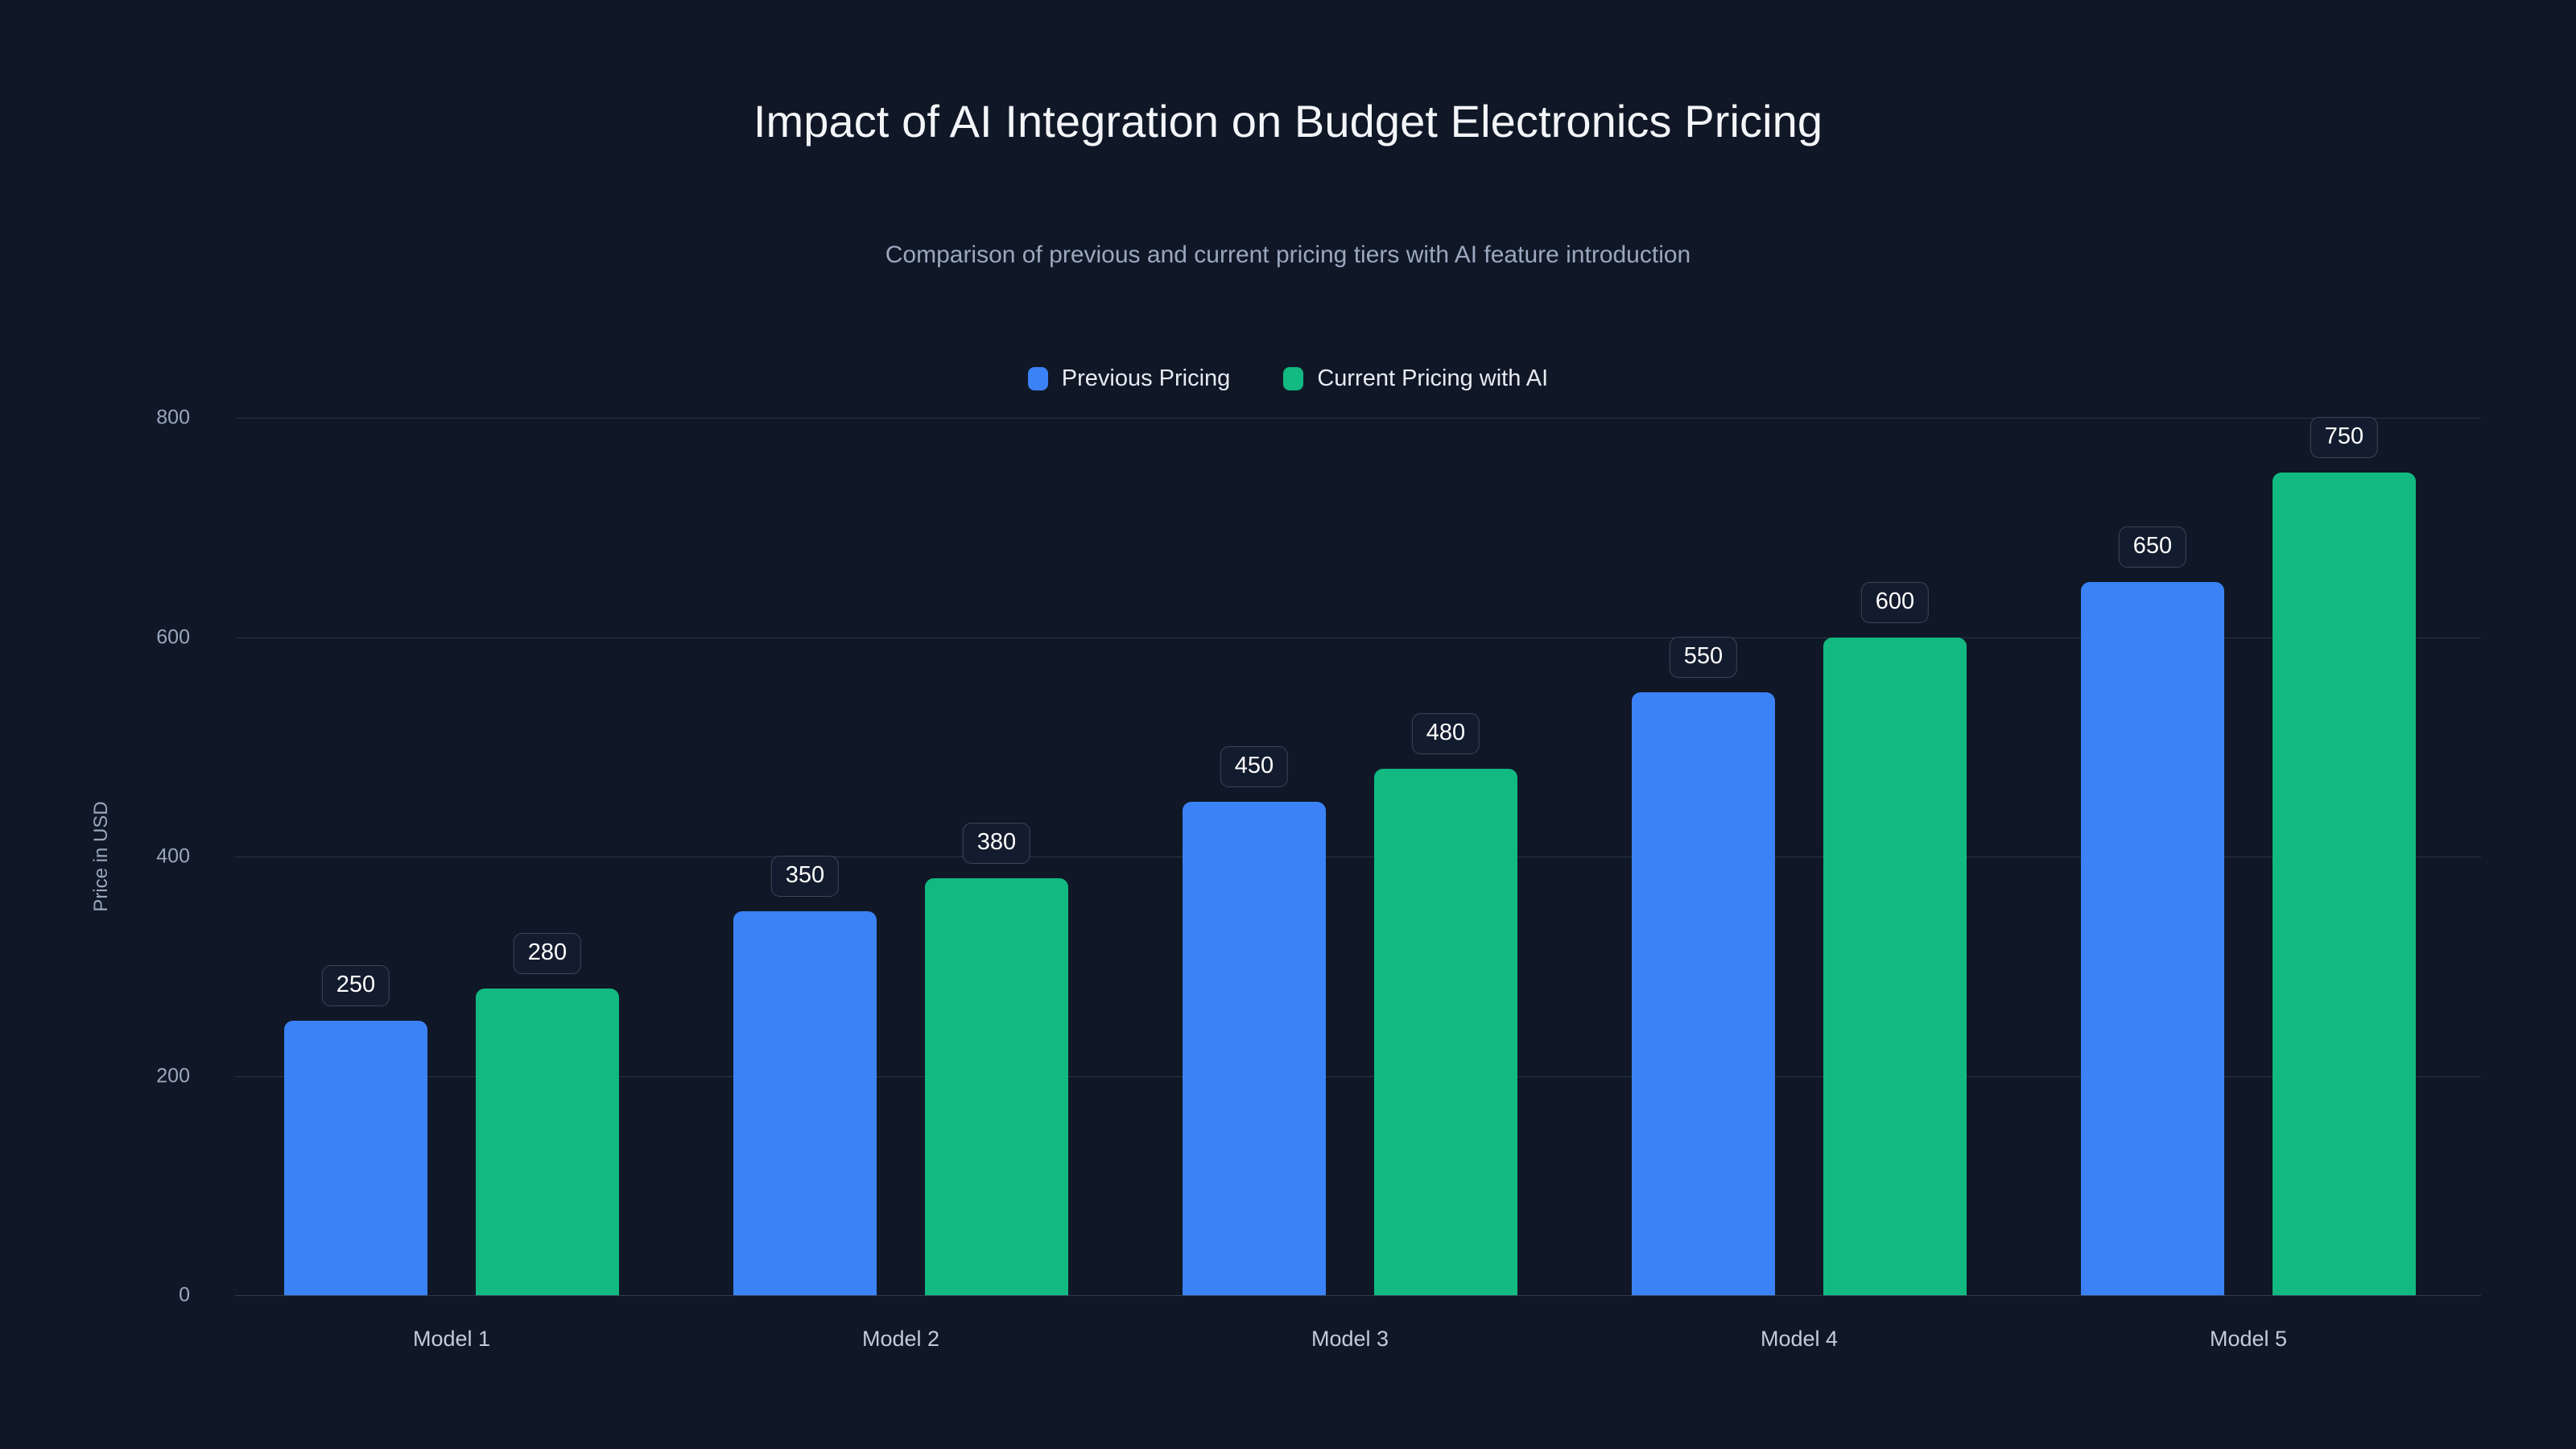  Describe the element at coordinates (1433, 378) in the screenshot. I see `legend-label-current-pricing-with-ai: Current Pricing with AI` at that location.